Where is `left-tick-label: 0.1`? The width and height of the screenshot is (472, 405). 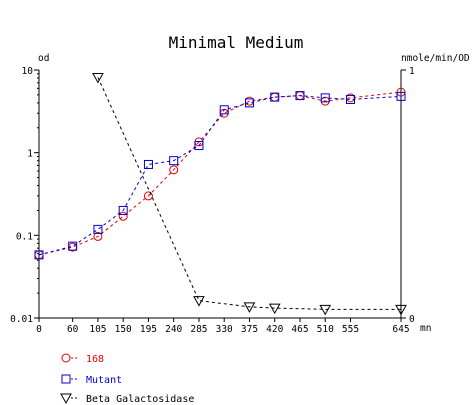 left-tick-label: 0.1 is located at coordinates (24, 236).